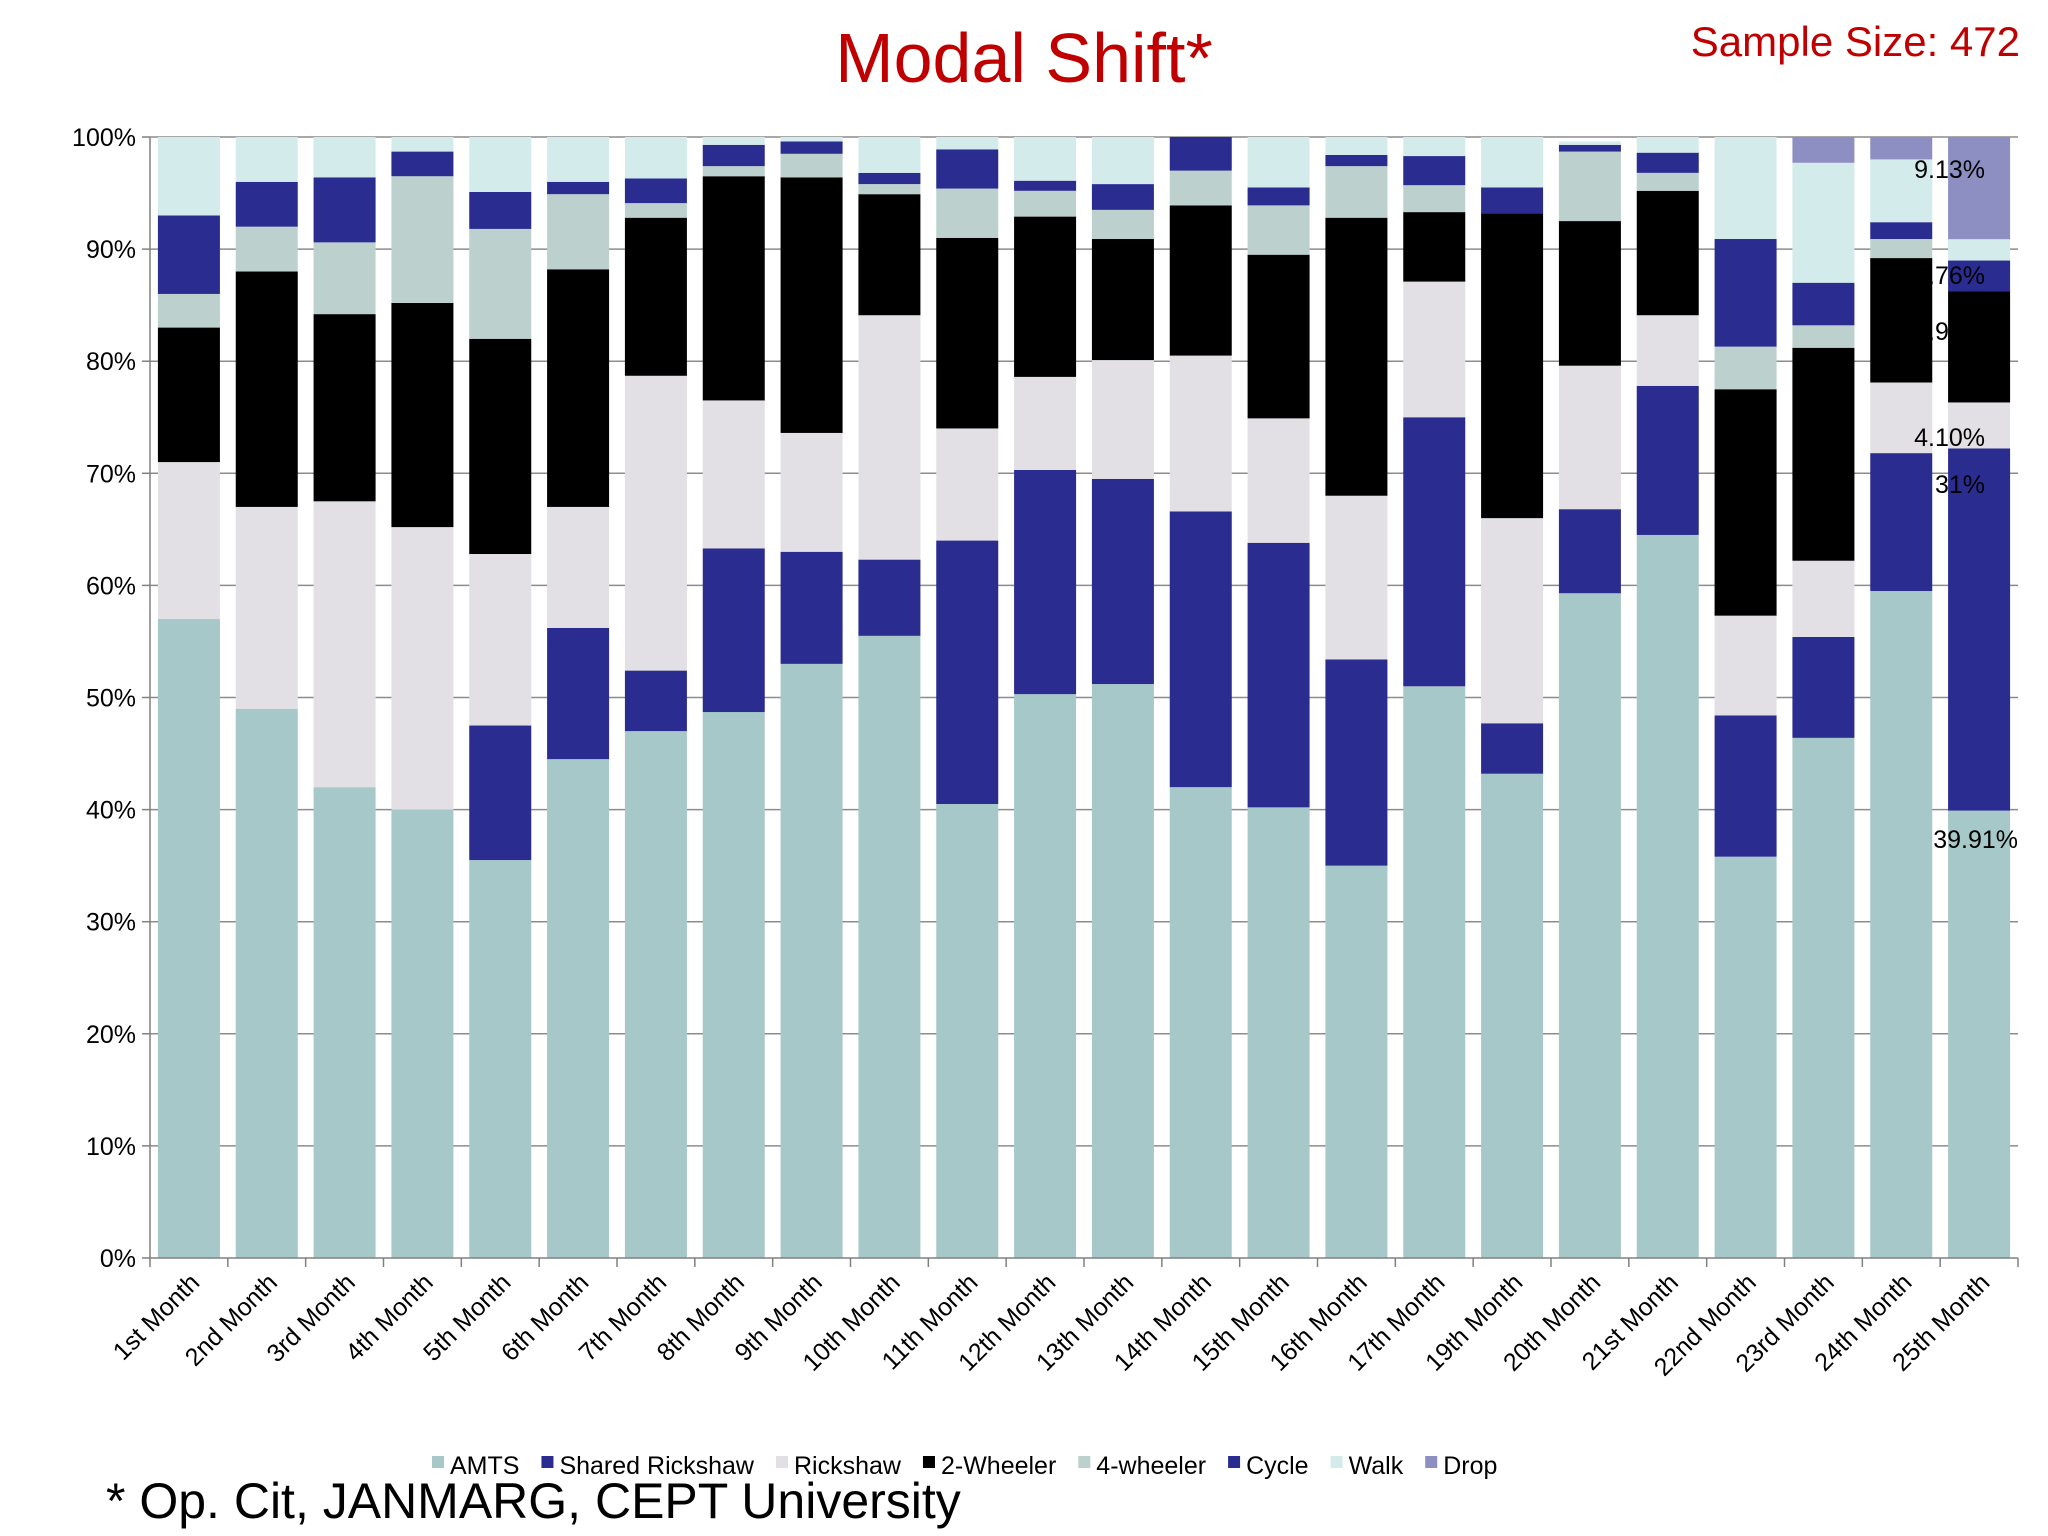  Describe the element at coordinates (1960, 485) in the screenshot. I see `data-label: 31%` at that location.